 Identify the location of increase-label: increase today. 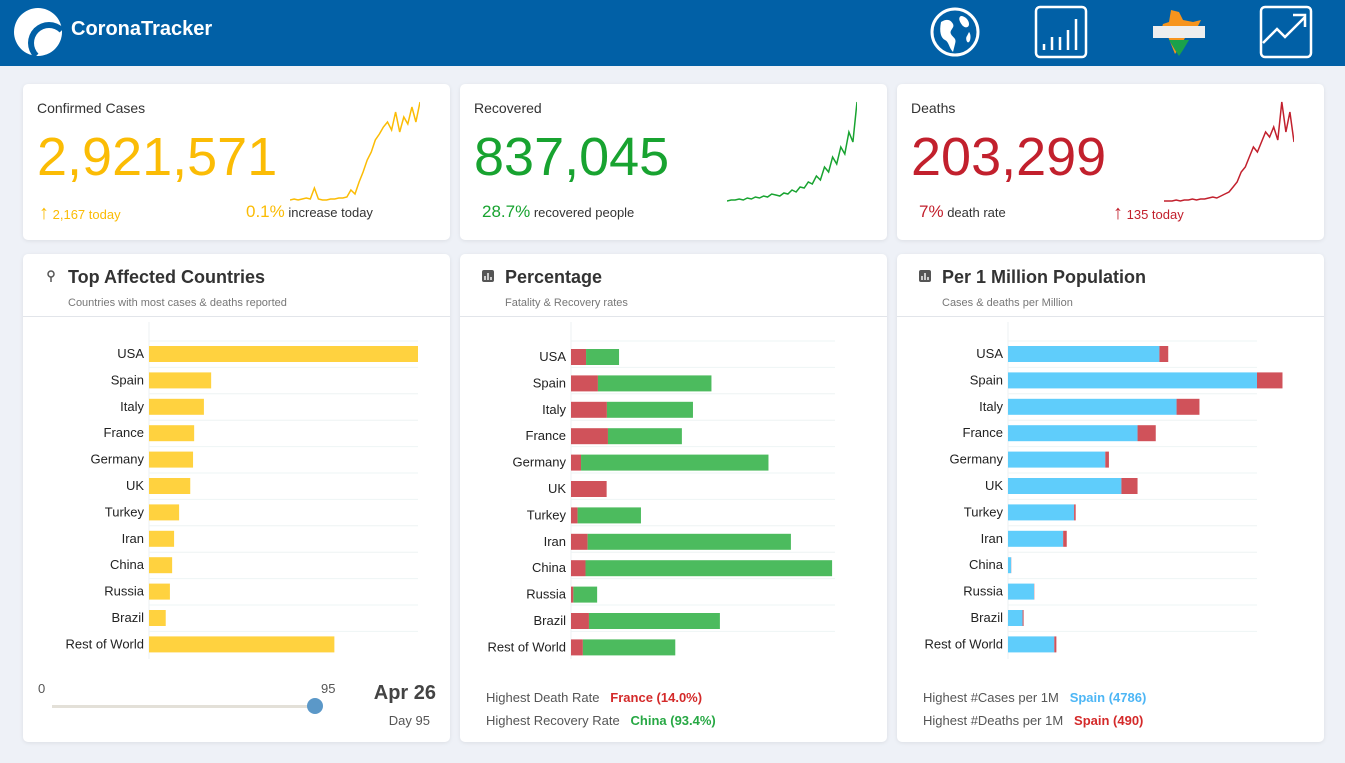
(330, 212).